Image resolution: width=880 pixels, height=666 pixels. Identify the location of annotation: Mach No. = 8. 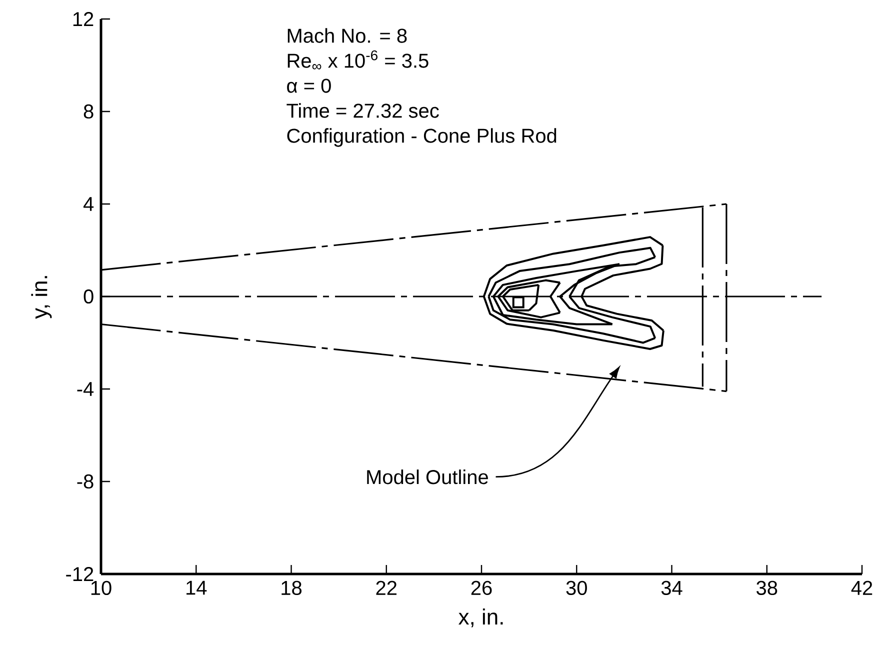
(347, 35).